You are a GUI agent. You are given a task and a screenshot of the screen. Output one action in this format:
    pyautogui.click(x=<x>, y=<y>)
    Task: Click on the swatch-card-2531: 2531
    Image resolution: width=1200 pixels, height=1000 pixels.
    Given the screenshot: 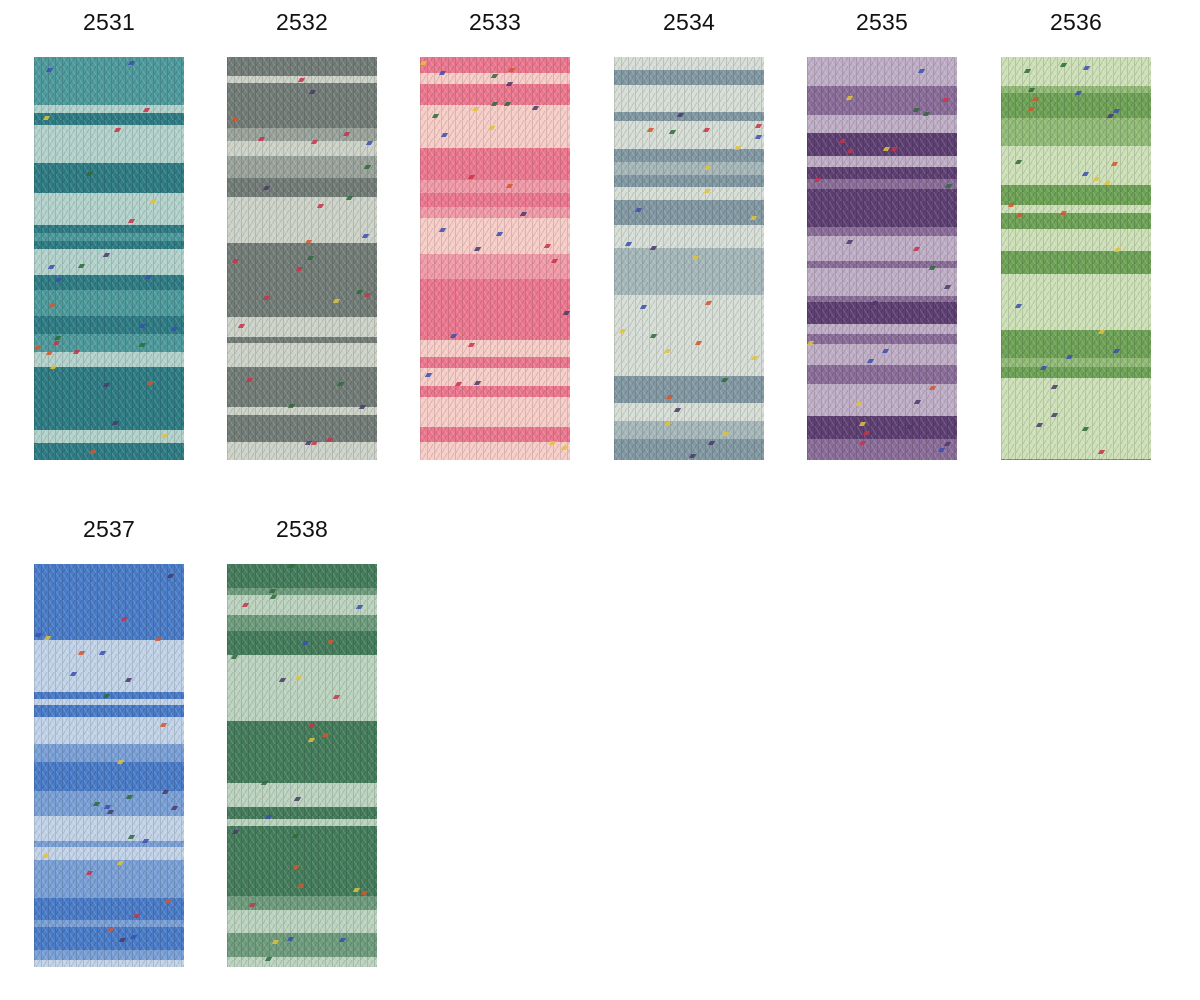 What is the action you would take?
    pyautogui.click(x=109, y=234)
    